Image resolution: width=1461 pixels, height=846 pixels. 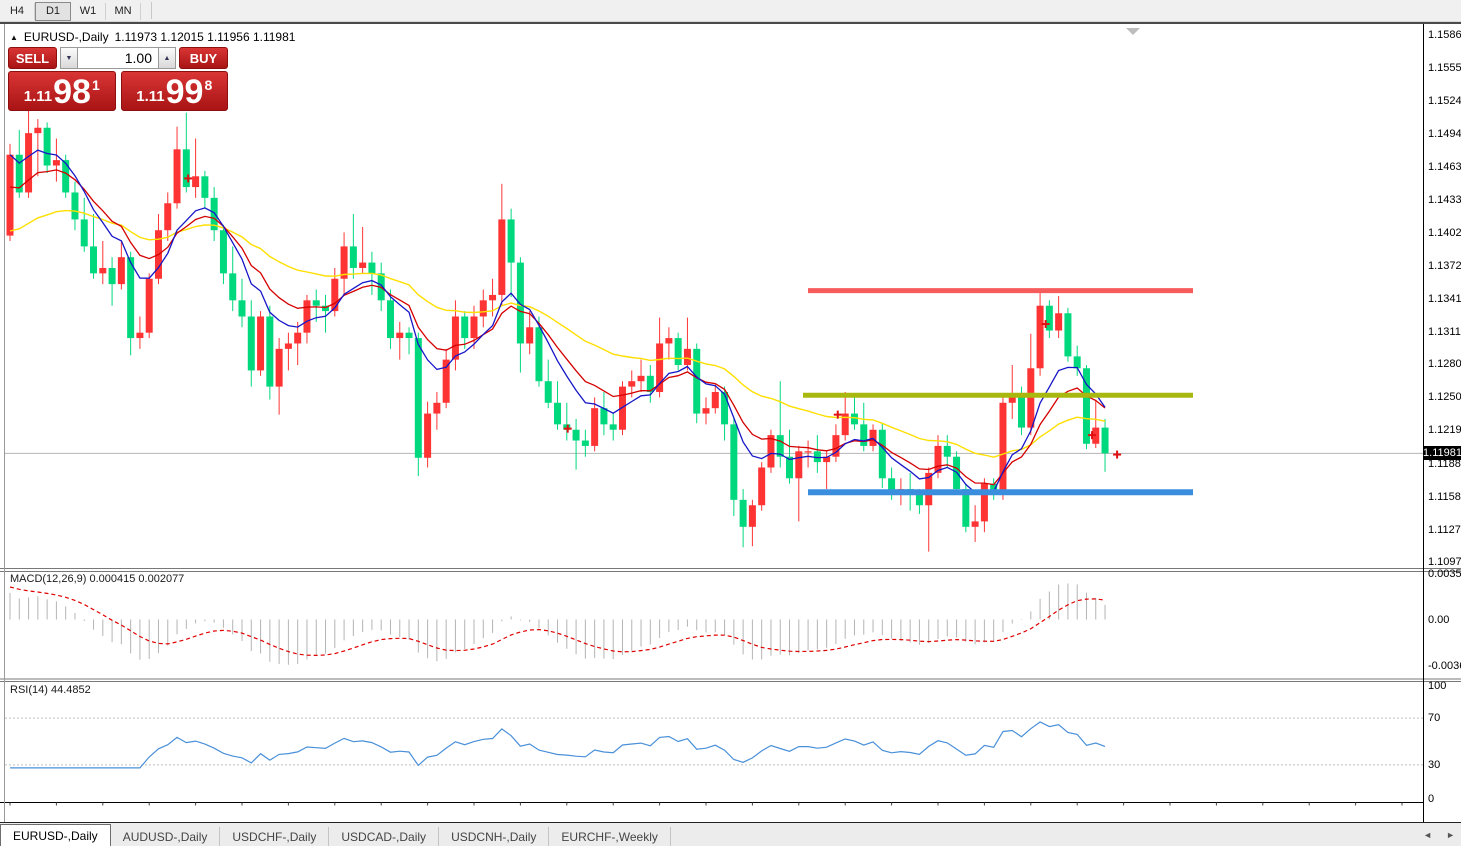 What do you see at coordinates (558, 745) in the screenshot?
I see `rsi-line` at bounding box center [558, 745].